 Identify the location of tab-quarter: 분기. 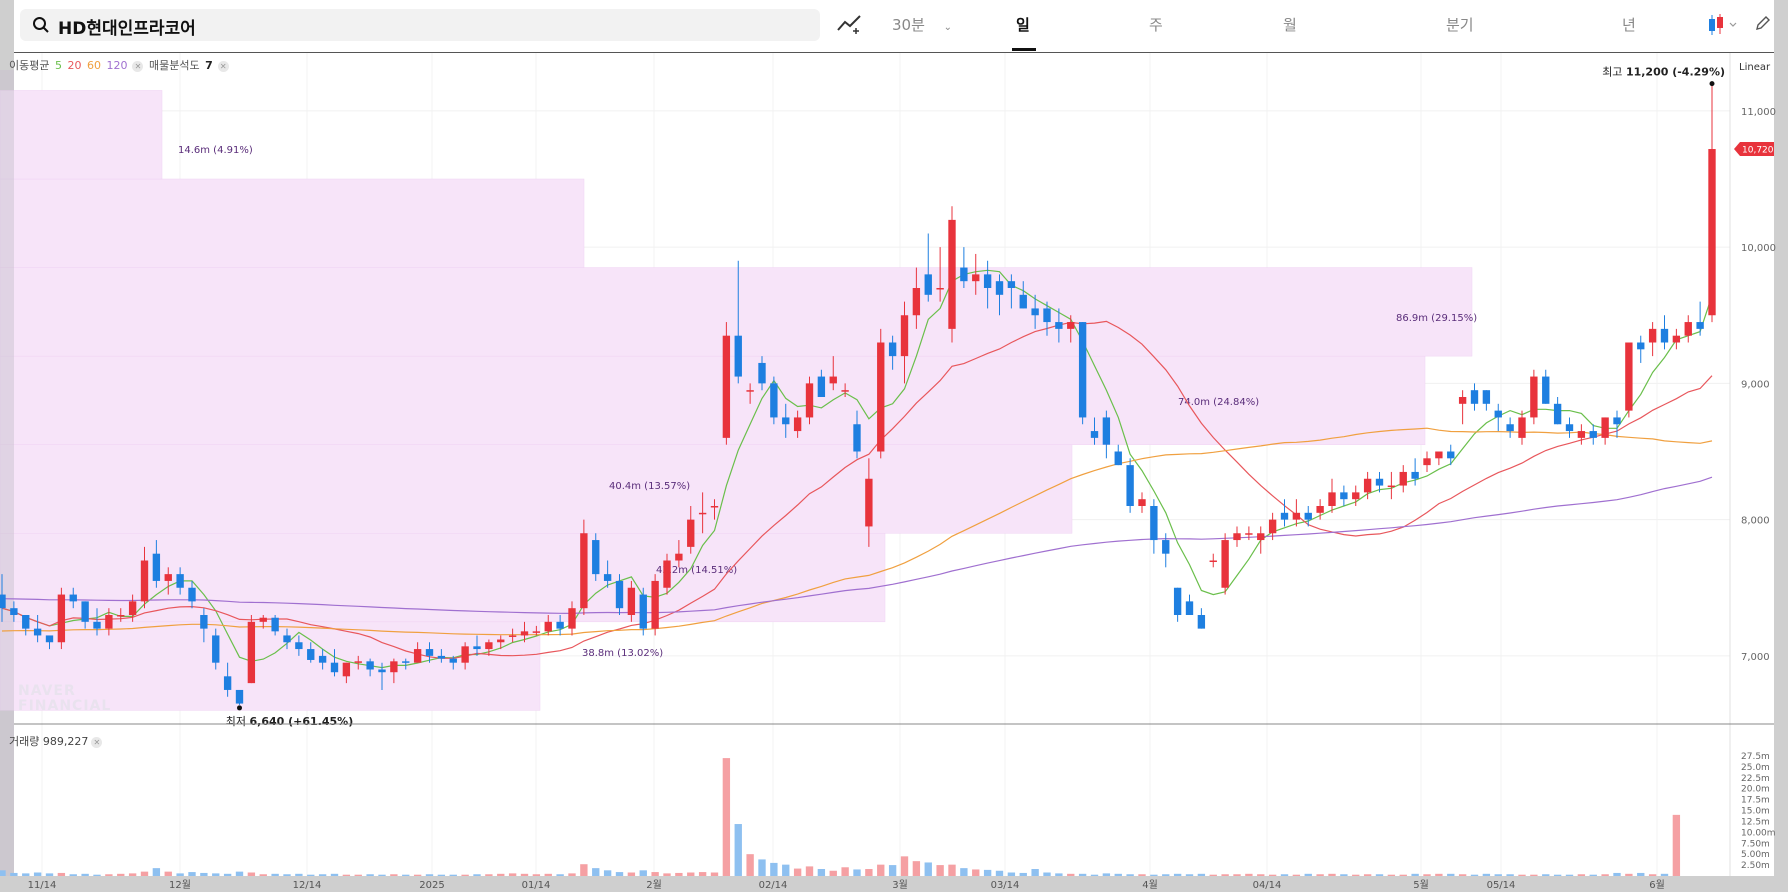
(1460, 25).